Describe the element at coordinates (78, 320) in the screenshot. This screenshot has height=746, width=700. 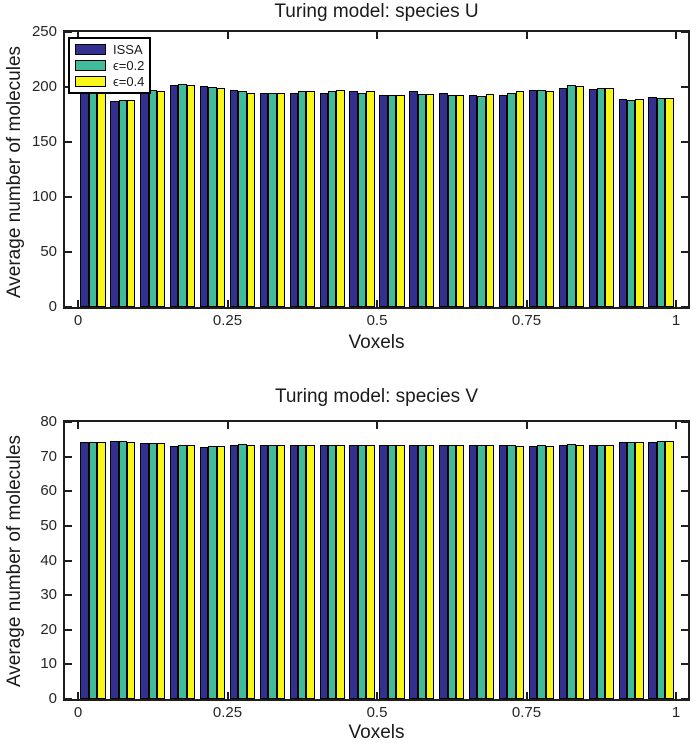
I see `x-tick-label: 0` at that location.